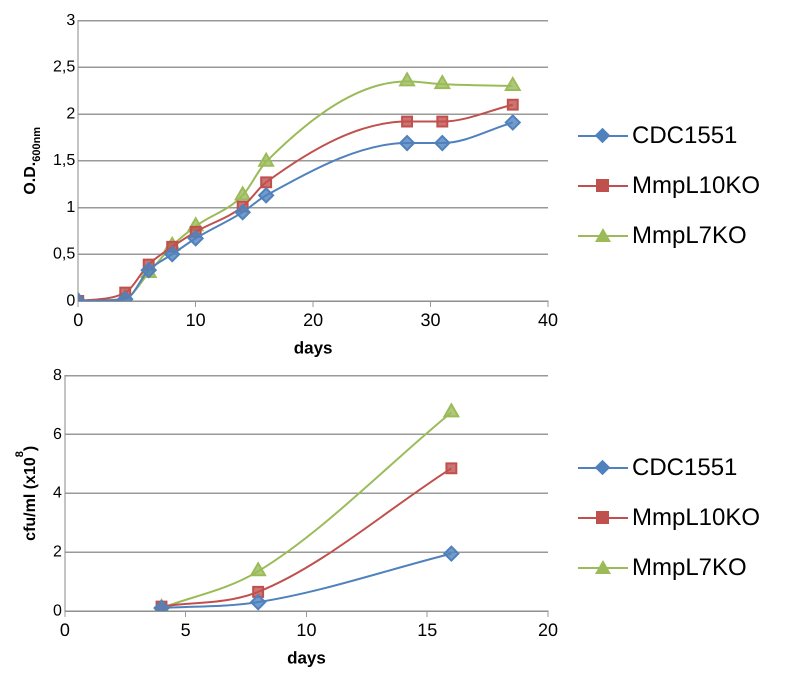 This screenshot has width=796, height=691. Describe the element at coordinates (57, 434) in the screenshot. I see `y-tick-label: 6` at that location.